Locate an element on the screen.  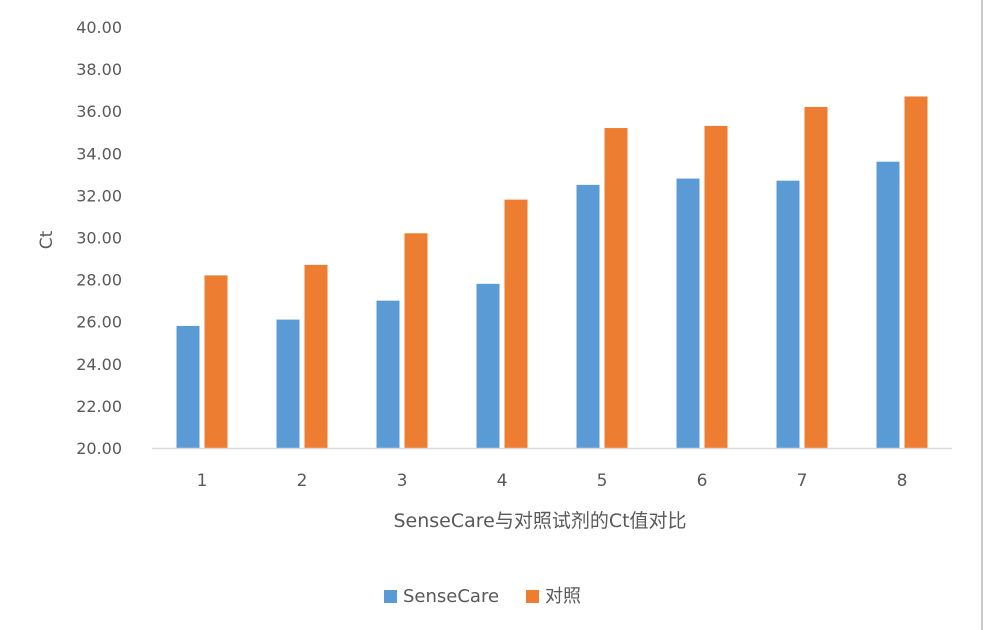
y-tick-label: 38.00 is located at coordinates (99, 69).